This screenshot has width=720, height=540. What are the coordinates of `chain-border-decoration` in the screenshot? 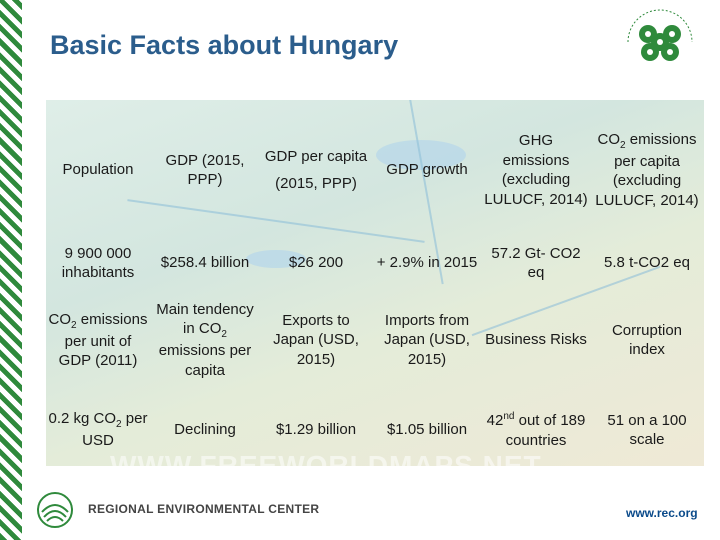 It's located at (11, 270).